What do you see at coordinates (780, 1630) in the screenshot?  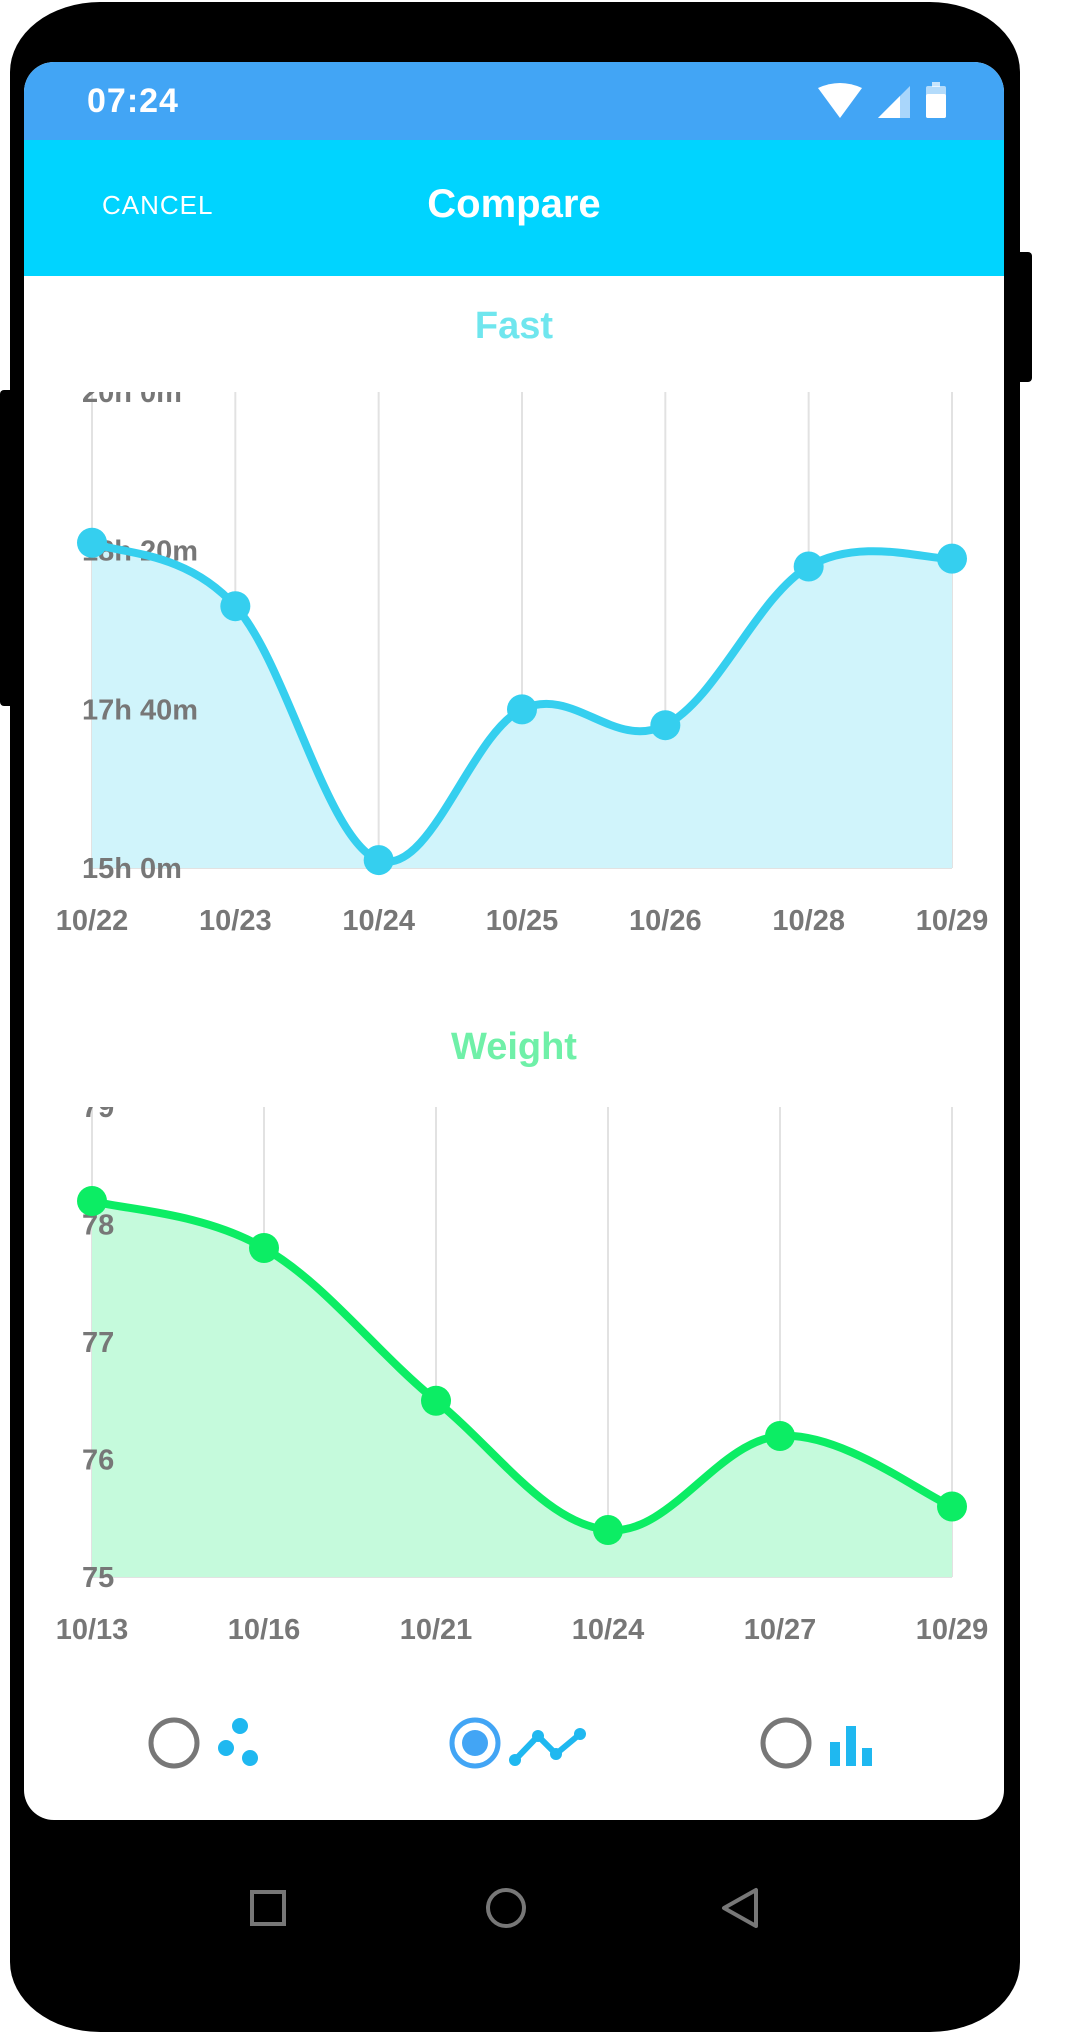 I see `weight-x-tick-label: 10/27` at bounding box center [780, 1630].